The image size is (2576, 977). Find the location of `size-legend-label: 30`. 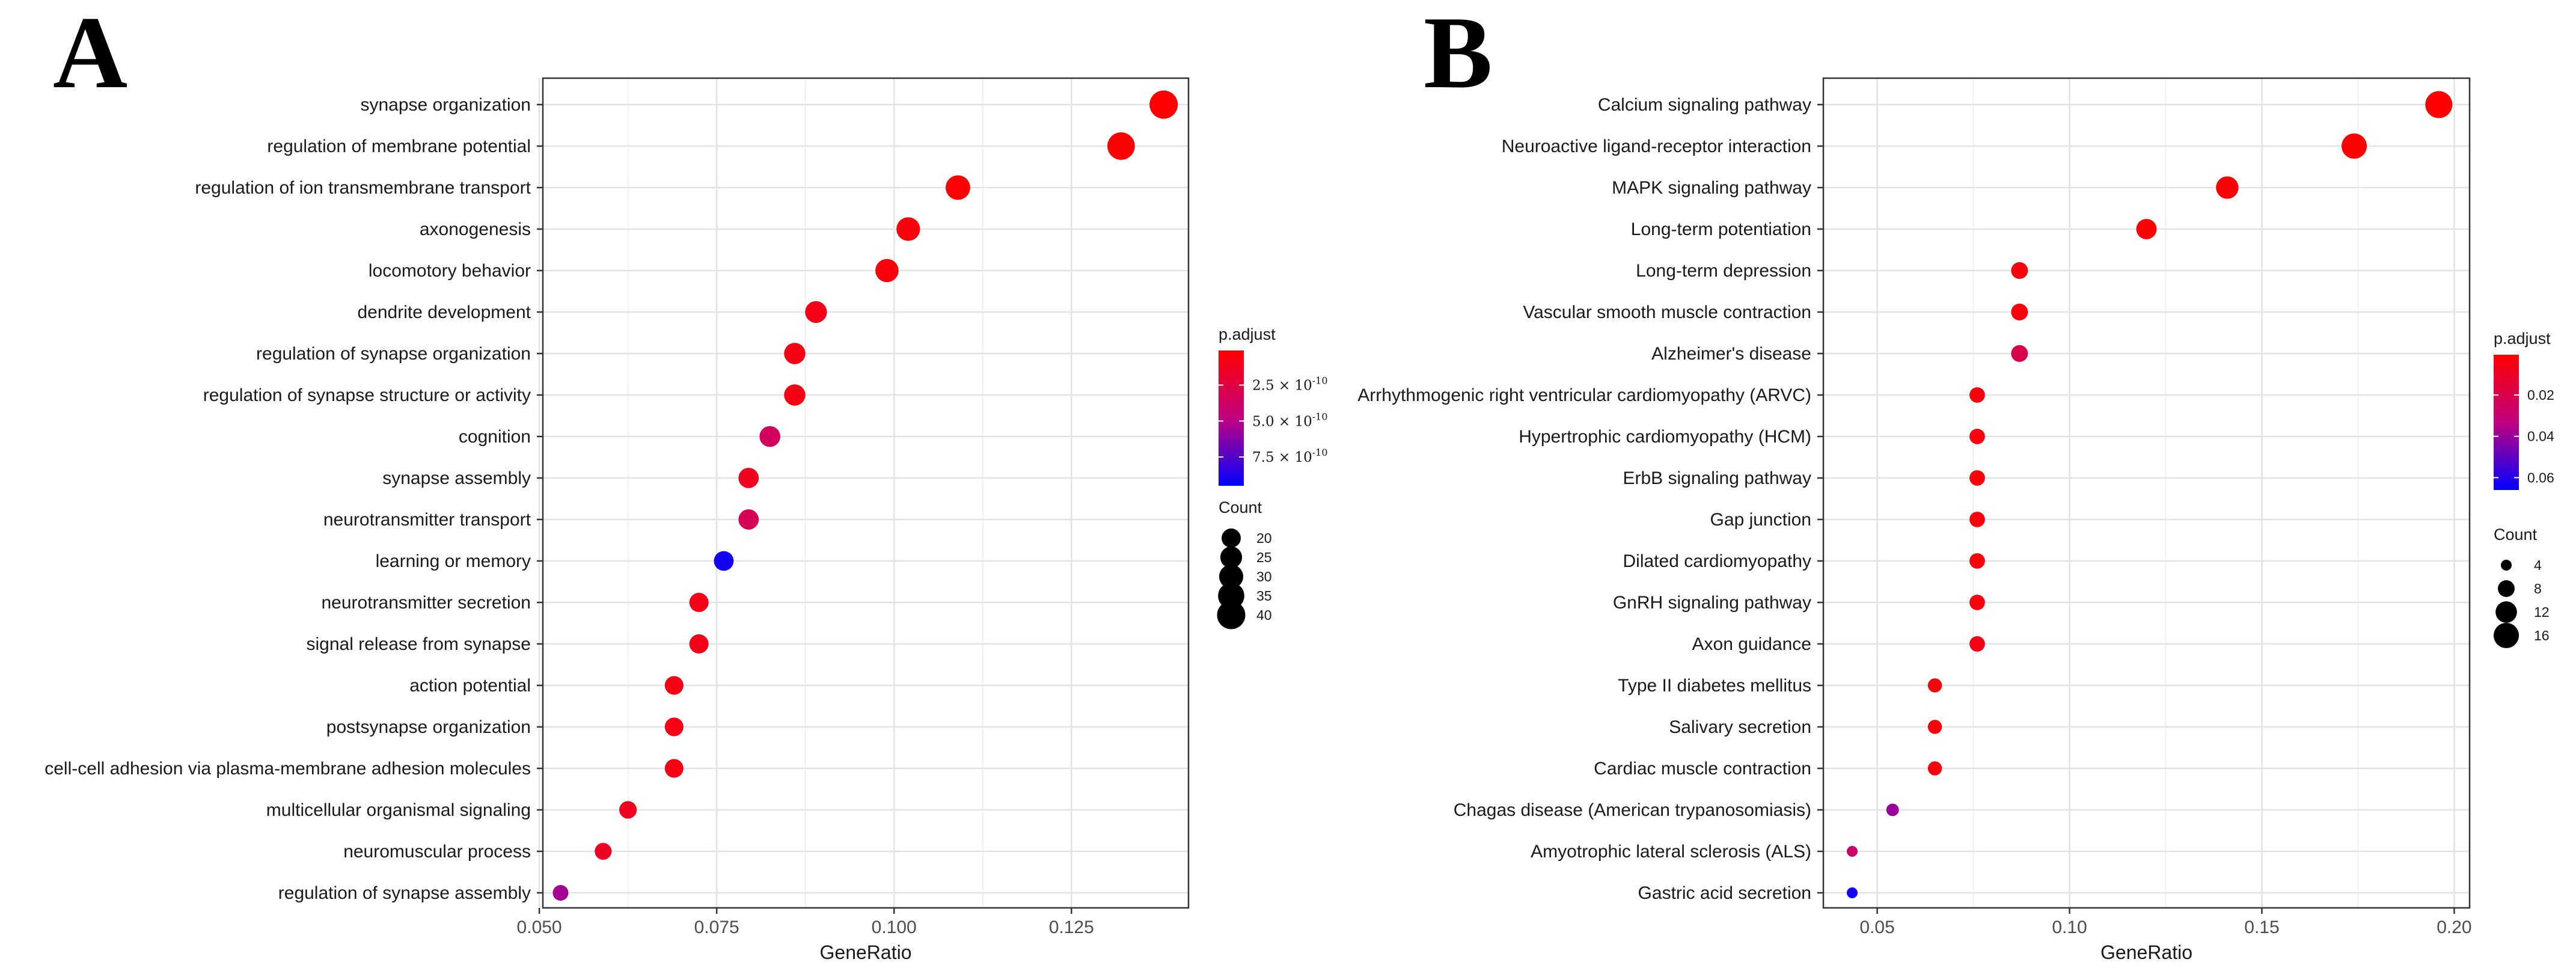

size-legend-label: 30 is located at coordinates (1264, 576).